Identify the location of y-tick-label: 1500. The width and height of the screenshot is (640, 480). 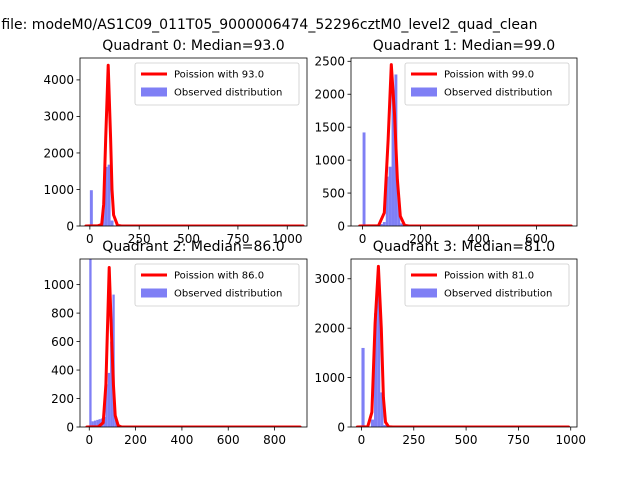
(329, 127).